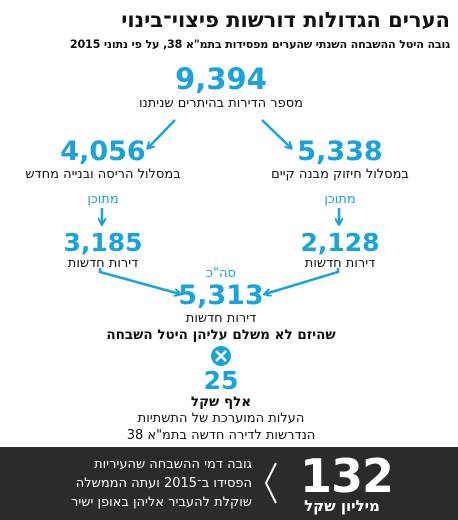 The height and width of the screenshot is (520, 458). What do you see at coordinates (221, 273) in the screenshot?
I see `sum-prefix: סה"כ` at bounding box center [221, 273].